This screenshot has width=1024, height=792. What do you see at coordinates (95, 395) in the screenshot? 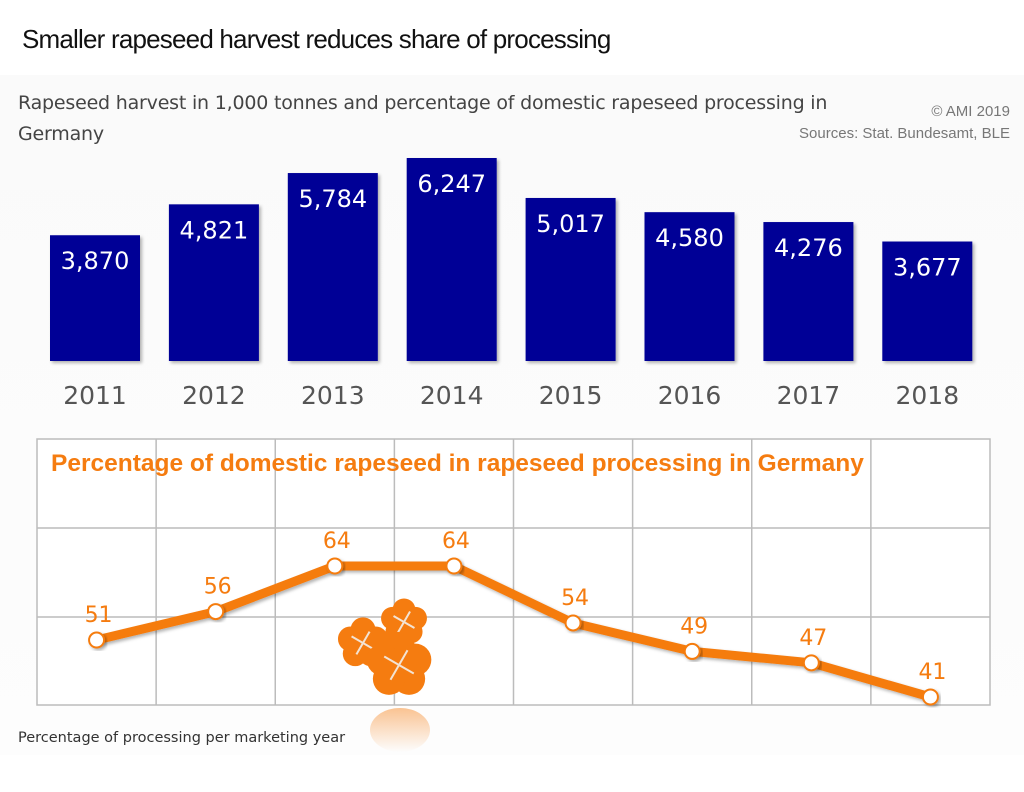
I see `x-tick-label: 2011` at bounding box center [95, 395].